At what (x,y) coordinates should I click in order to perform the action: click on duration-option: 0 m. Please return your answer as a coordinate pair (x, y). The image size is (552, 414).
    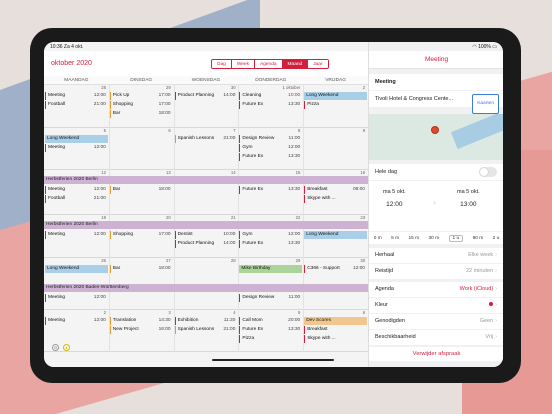
    Looking at the image, I should click on (377, 238).